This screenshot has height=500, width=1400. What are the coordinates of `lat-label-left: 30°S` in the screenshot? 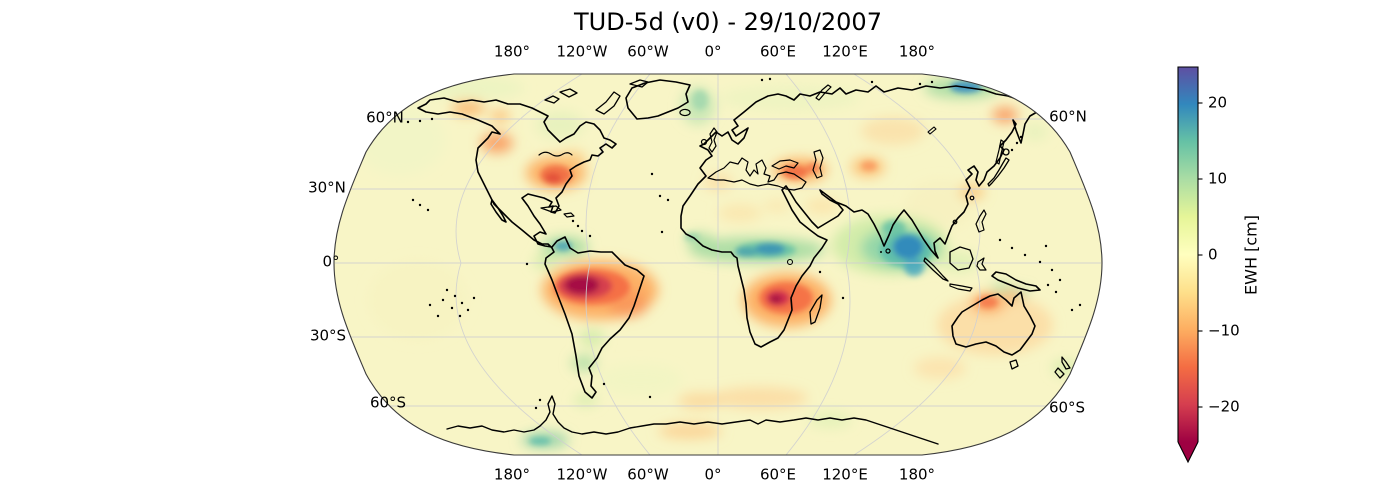 It's located at (328, 335).